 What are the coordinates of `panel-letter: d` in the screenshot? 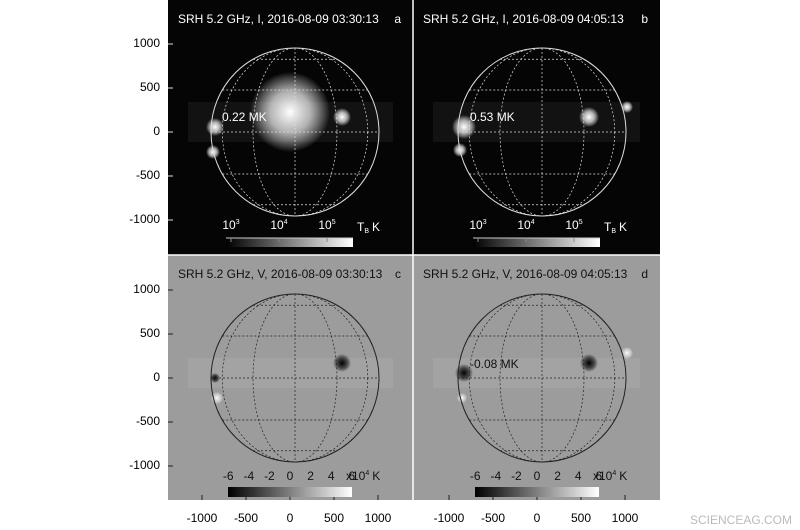 It's located at (644, 274).